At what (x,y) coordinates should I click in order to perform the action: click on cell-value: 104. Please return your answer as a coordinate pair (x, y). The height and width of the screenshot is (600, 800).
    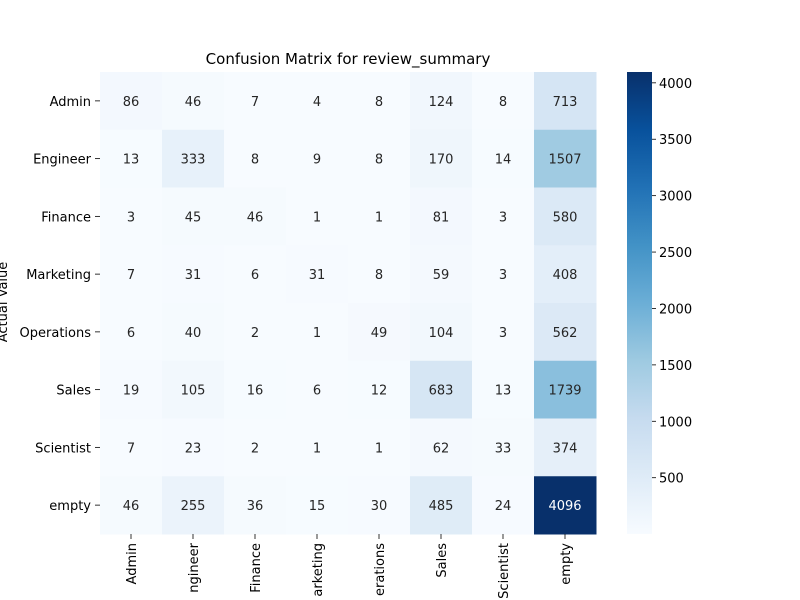
    Looking at the image, I should click on (441, 333).